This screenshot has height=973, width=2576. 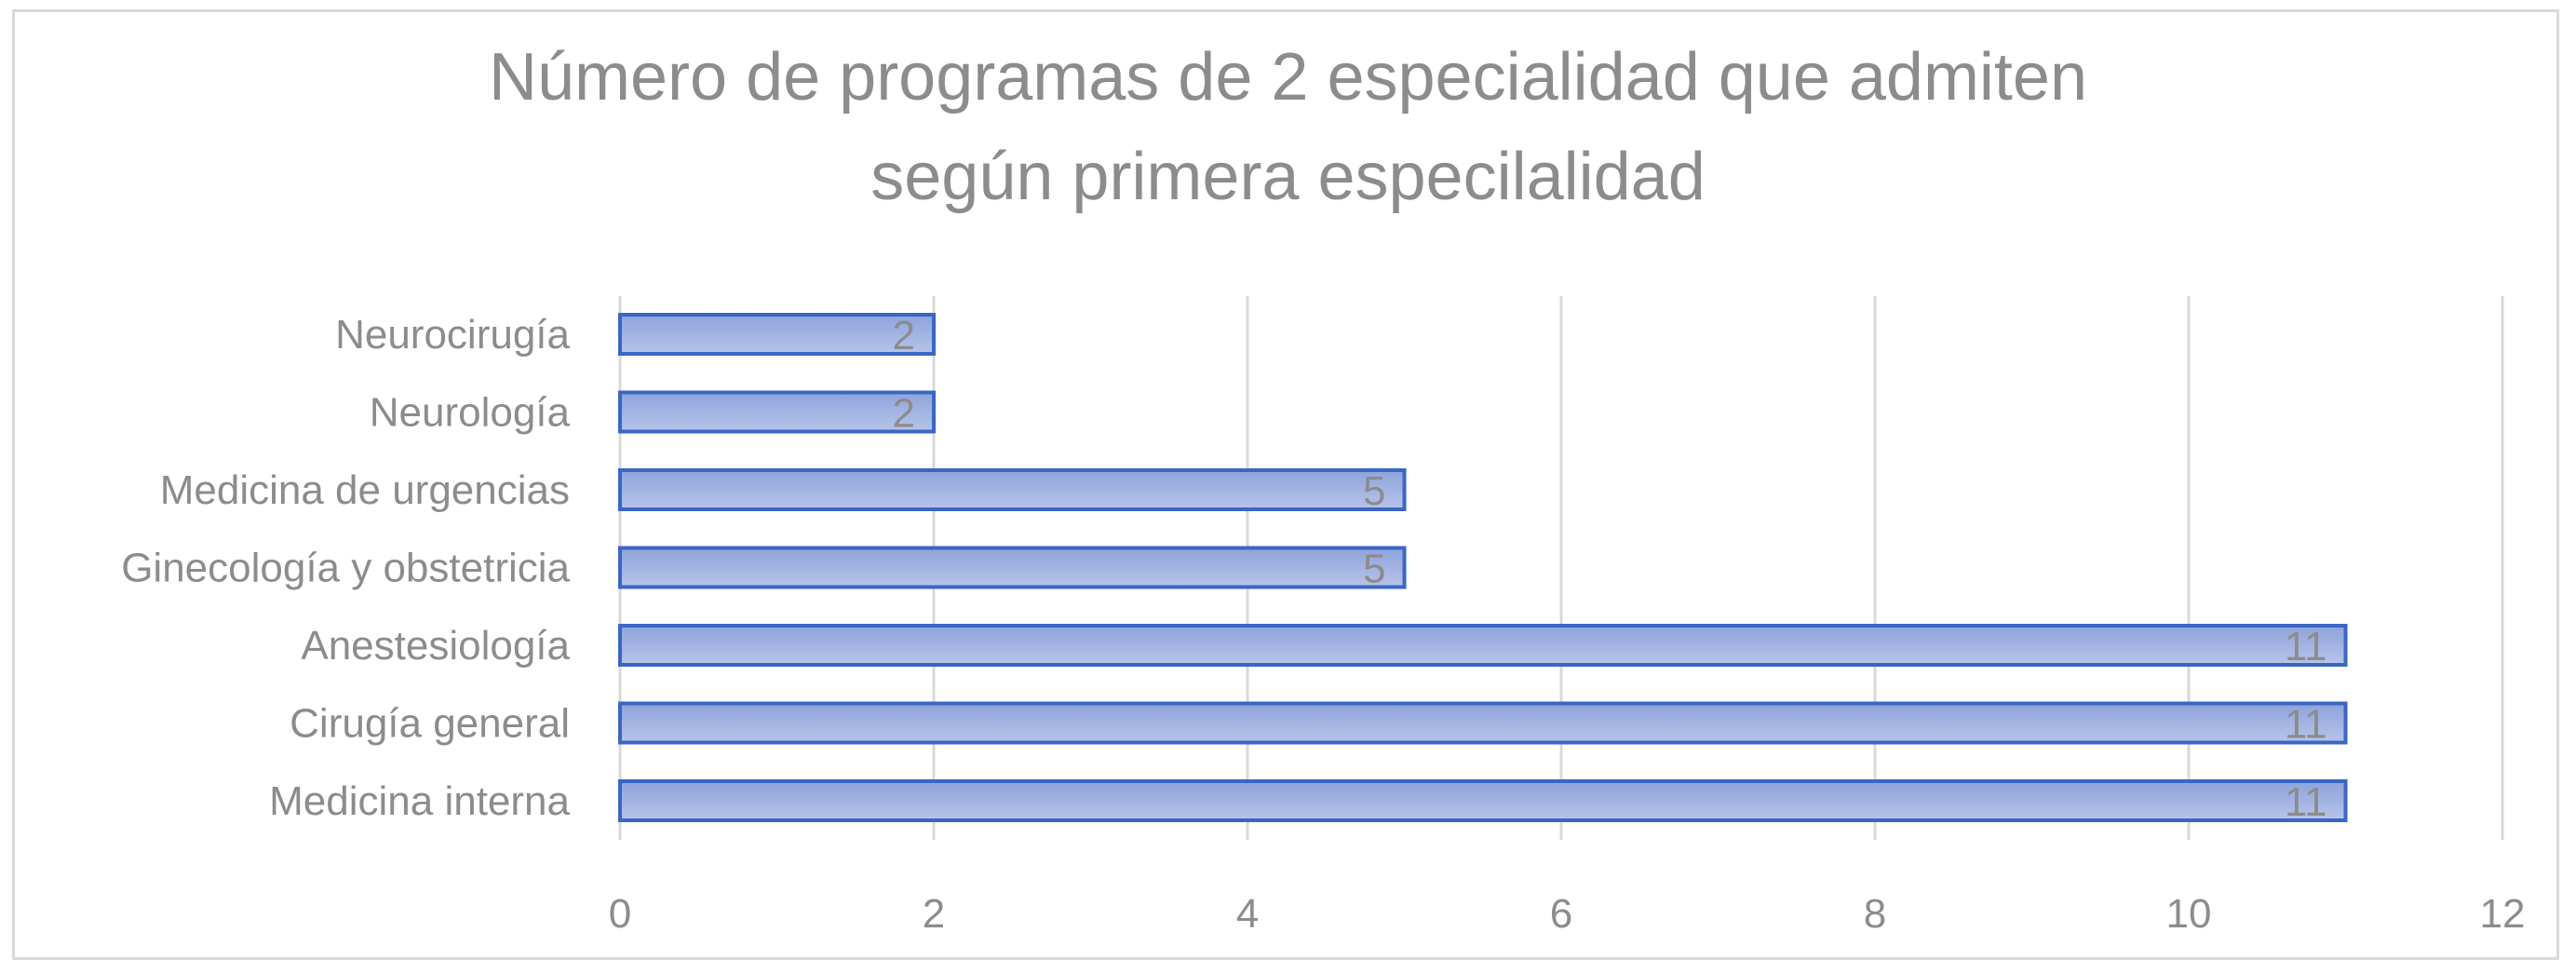 What do you see at coordinates (2189, 914) in the screenshot?
I see `x-tick-label: 10` at bounding box center [2189, 914].